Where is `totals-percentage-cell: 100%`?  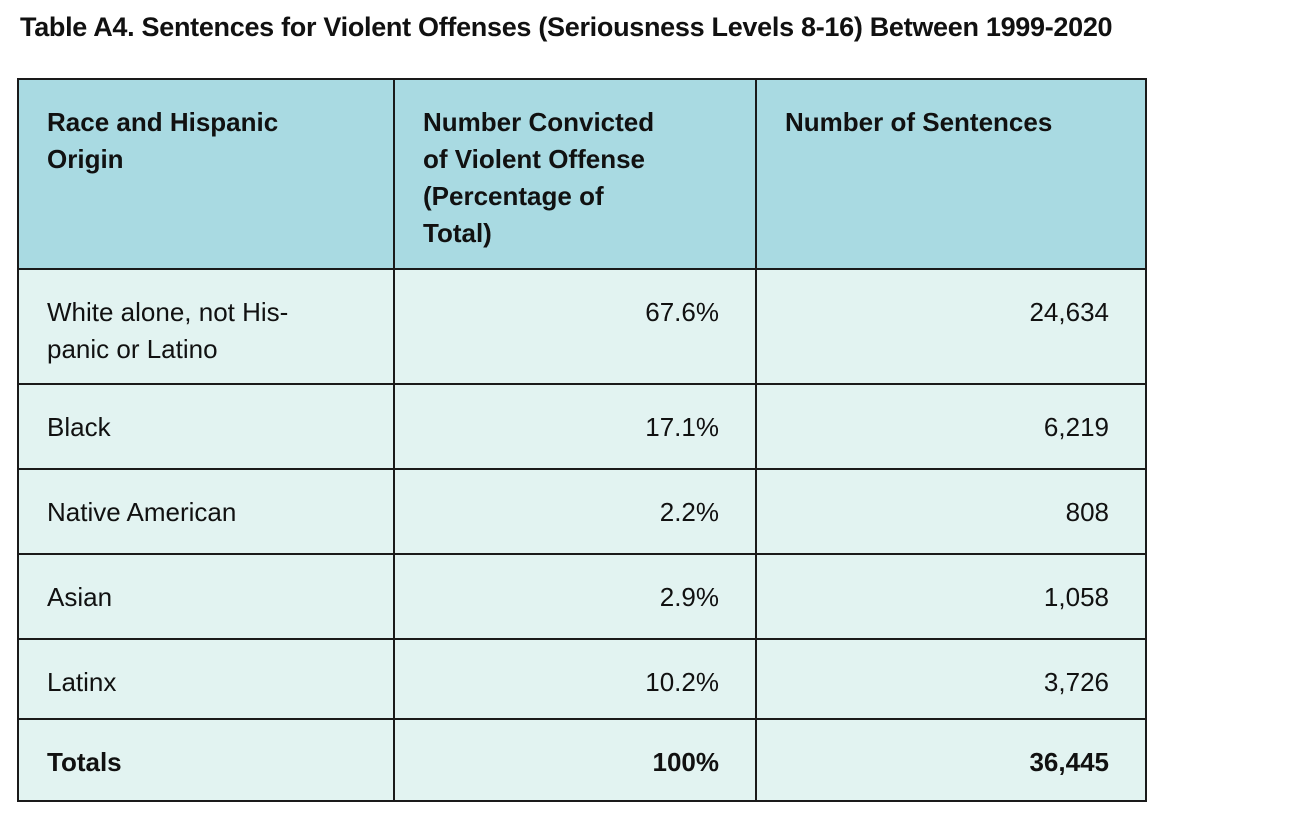 totals-percentage-cell: 100% is located at coordinates (575, 760).